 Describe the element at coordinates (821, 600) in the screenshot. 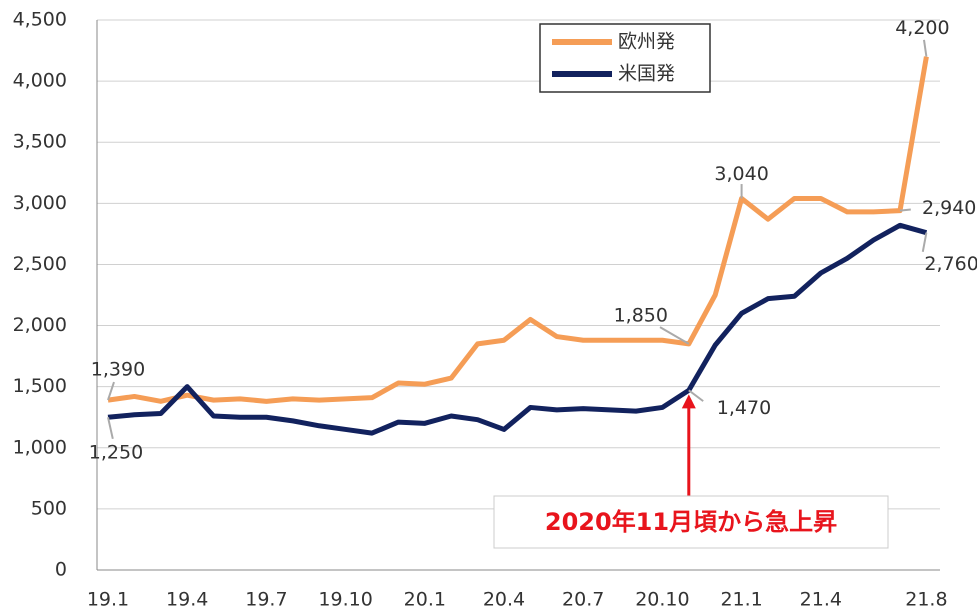

I see `x-tick-label: 21.4` at that location.